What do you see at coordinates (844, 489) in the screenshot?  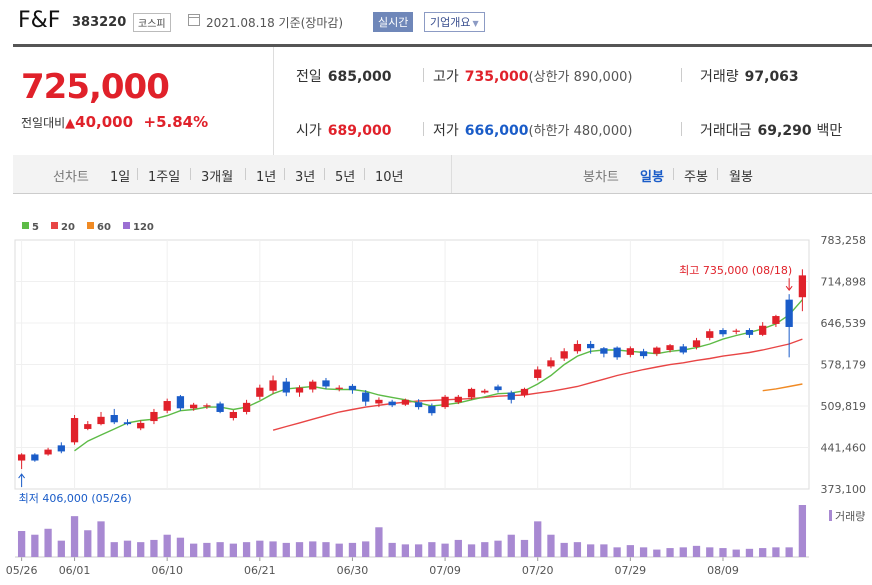 I see `y-tick-label: 373,100` at bounding box center [844, 489].